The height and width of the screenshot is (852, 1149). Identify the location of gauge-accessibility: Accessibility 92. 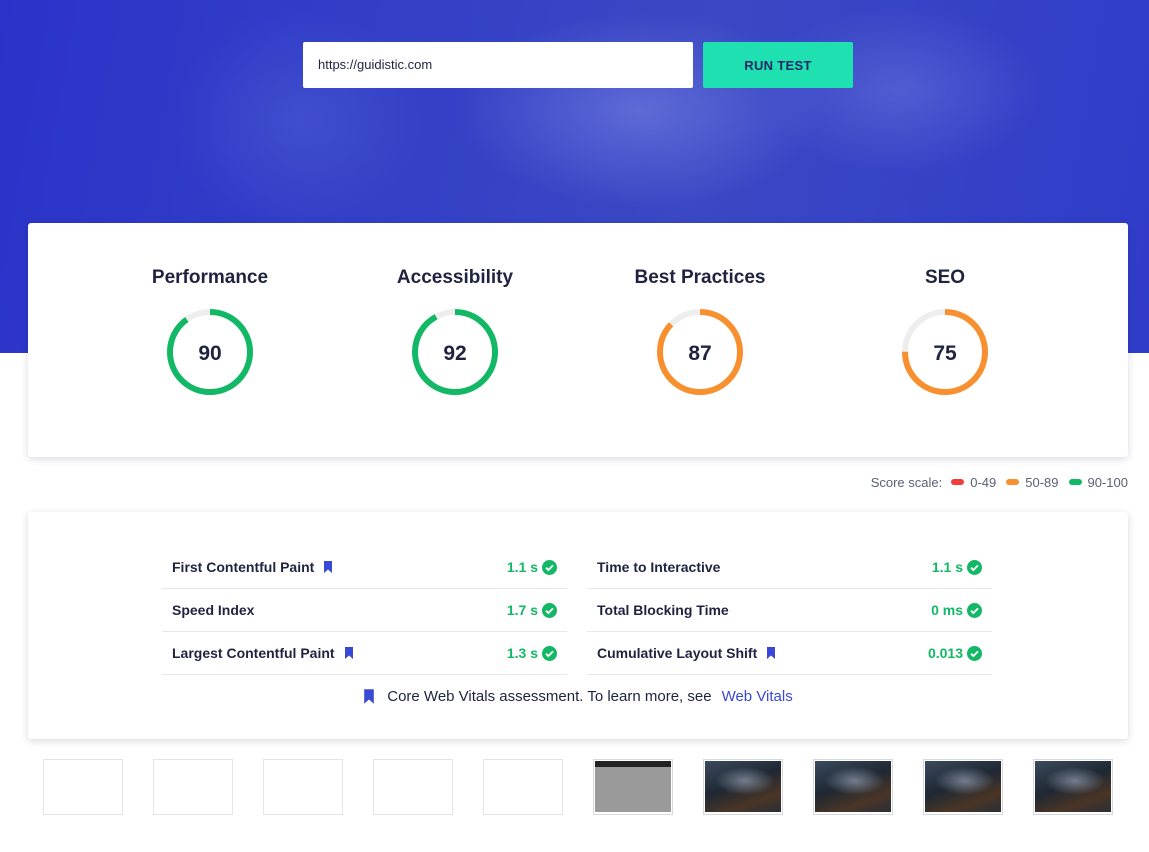
(455, 332).